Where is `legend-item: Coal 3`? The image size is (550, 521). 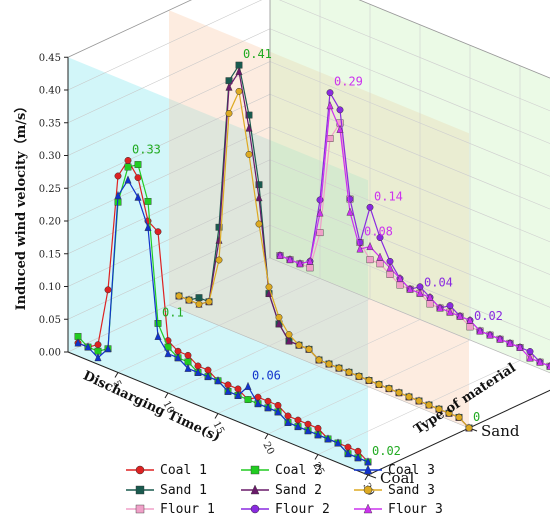 legend-item: Coal 3 is located at coordinates (394, 470).